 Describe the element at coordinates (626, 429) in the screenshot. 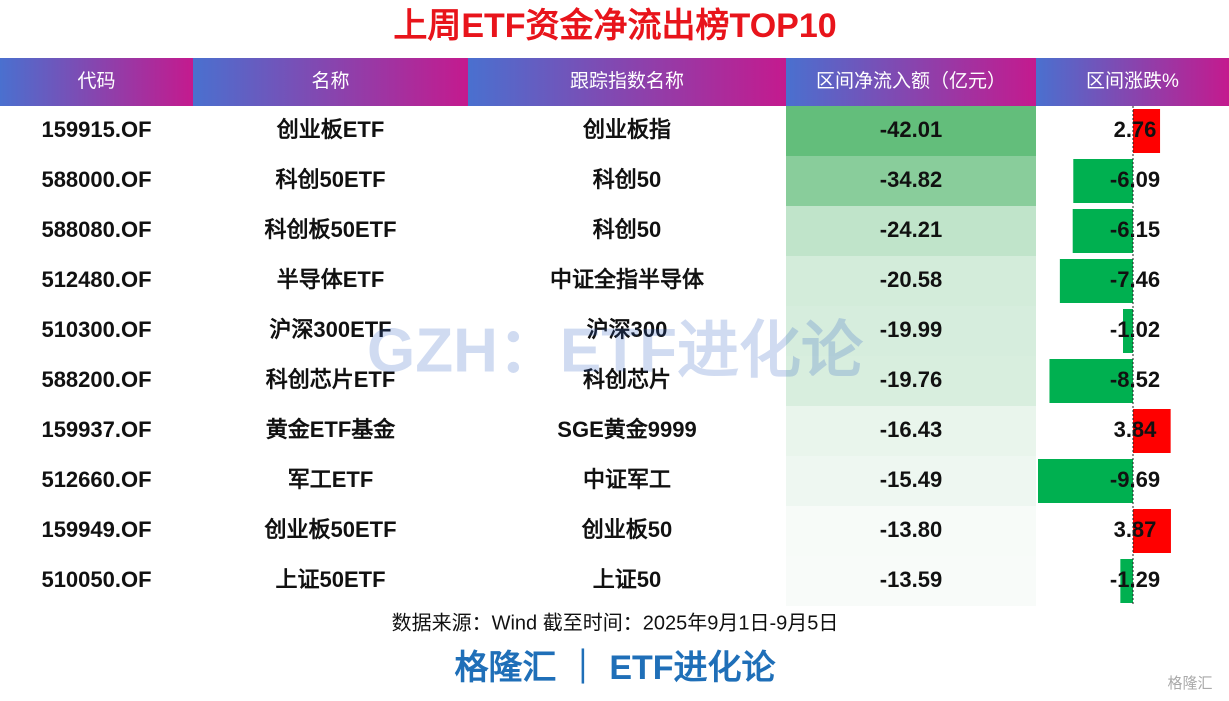

I see `cell: SGE黄金9999` at that location.